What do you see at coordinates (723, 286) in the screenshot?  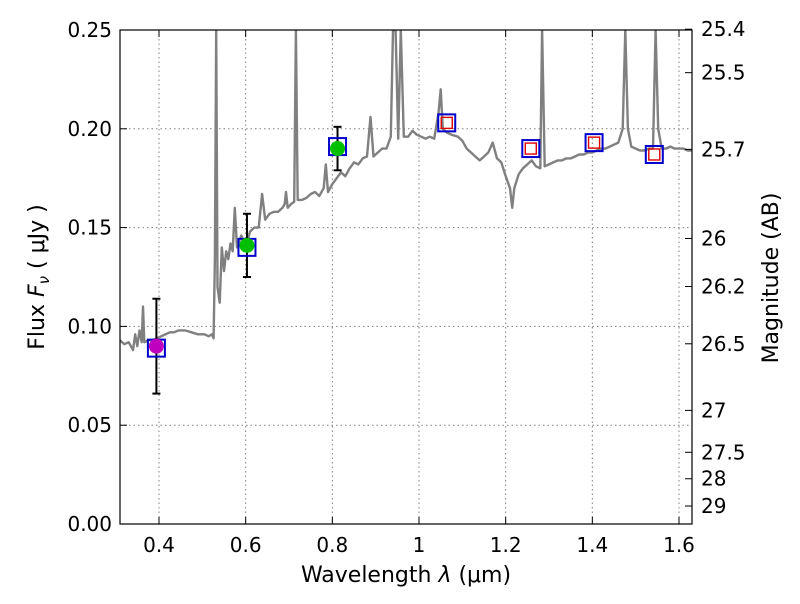 I see `mag-tick-label: 26.2` at bounding box center [723, 286].